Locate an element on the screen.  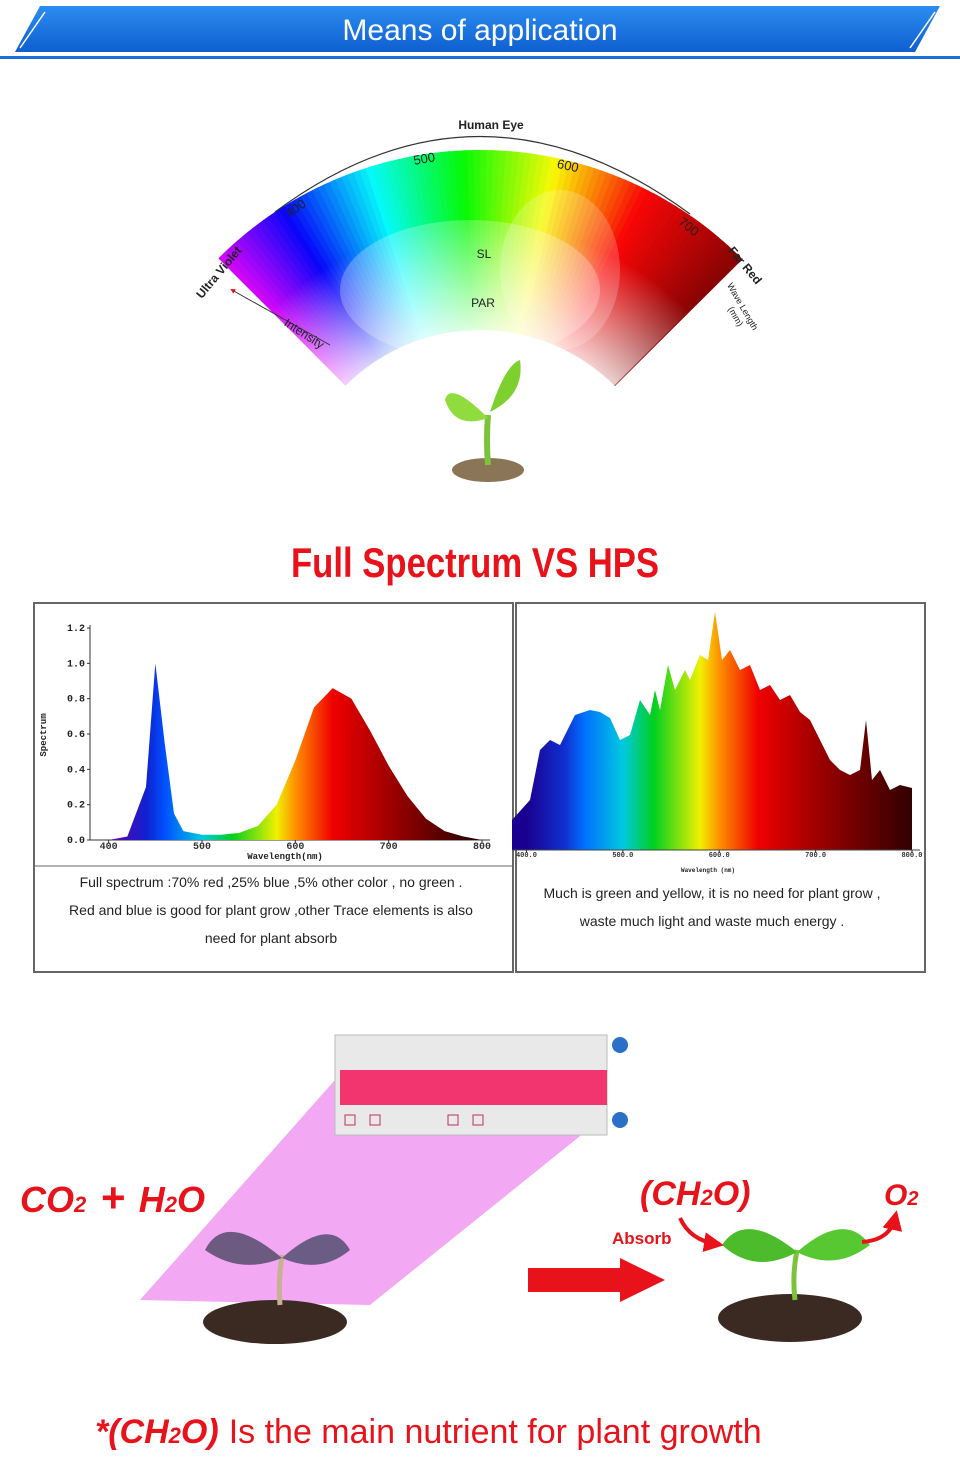
y-tick-label: 1.2 is located at coordinates (76, 629).